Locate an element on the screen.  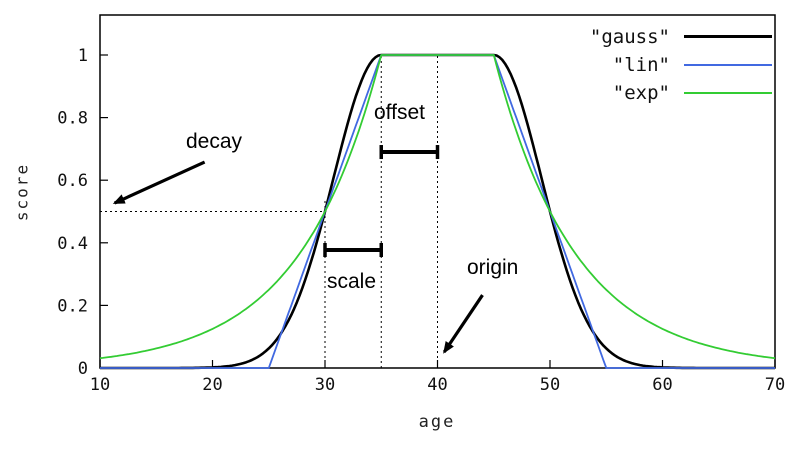
y-tick-label: 0.6 is located at coordinates (72, 181).